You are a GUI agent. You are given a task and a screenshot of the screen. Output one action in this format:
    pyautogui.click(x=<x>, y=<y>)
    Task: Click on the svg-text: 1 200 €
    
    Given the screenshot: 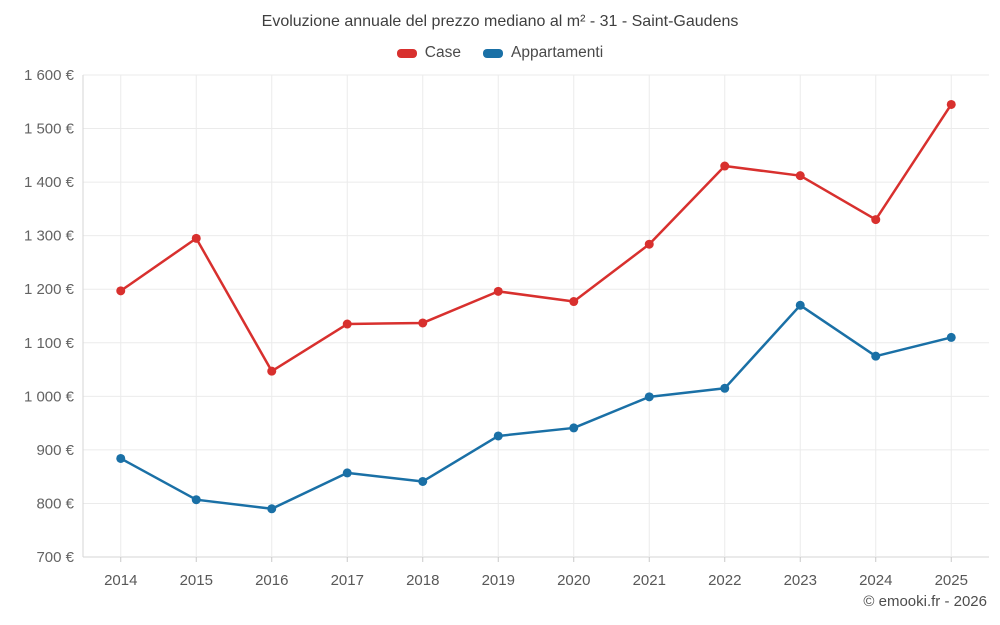 What is the action you would take?
    pyautogui.click(x=49, y=289)
    